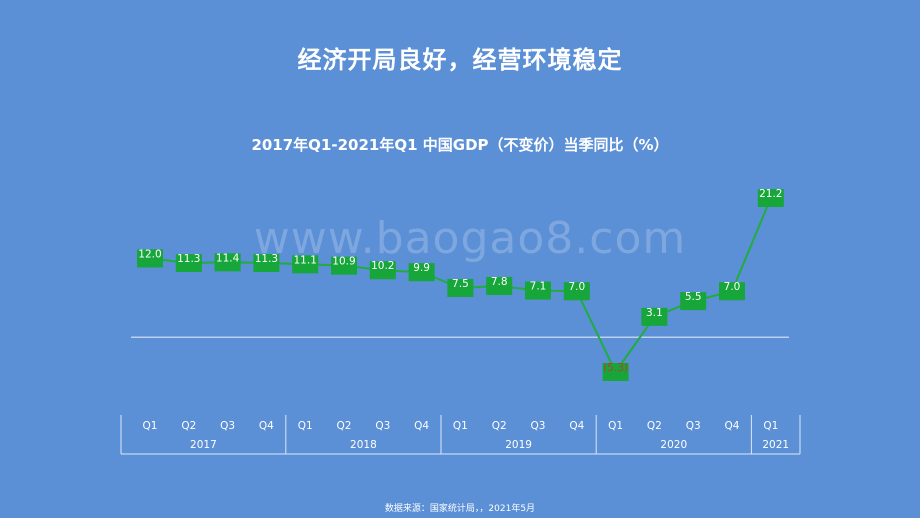 Image resolution: width=920 pixels, height=518 pixels. What do you see at coordinates (343, 262) in the screenshot?
I see `data-label: 10.9` at bounding box center [343, 262].